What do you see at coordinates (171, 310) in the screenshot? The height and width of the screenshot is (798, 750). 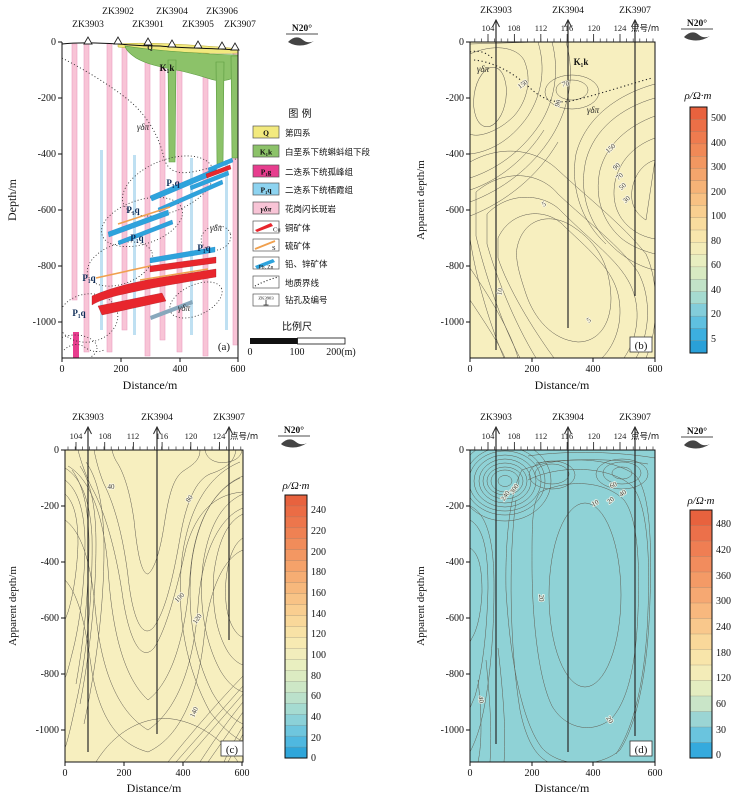 I see `gray-lens` at bounding box center [171, 310].